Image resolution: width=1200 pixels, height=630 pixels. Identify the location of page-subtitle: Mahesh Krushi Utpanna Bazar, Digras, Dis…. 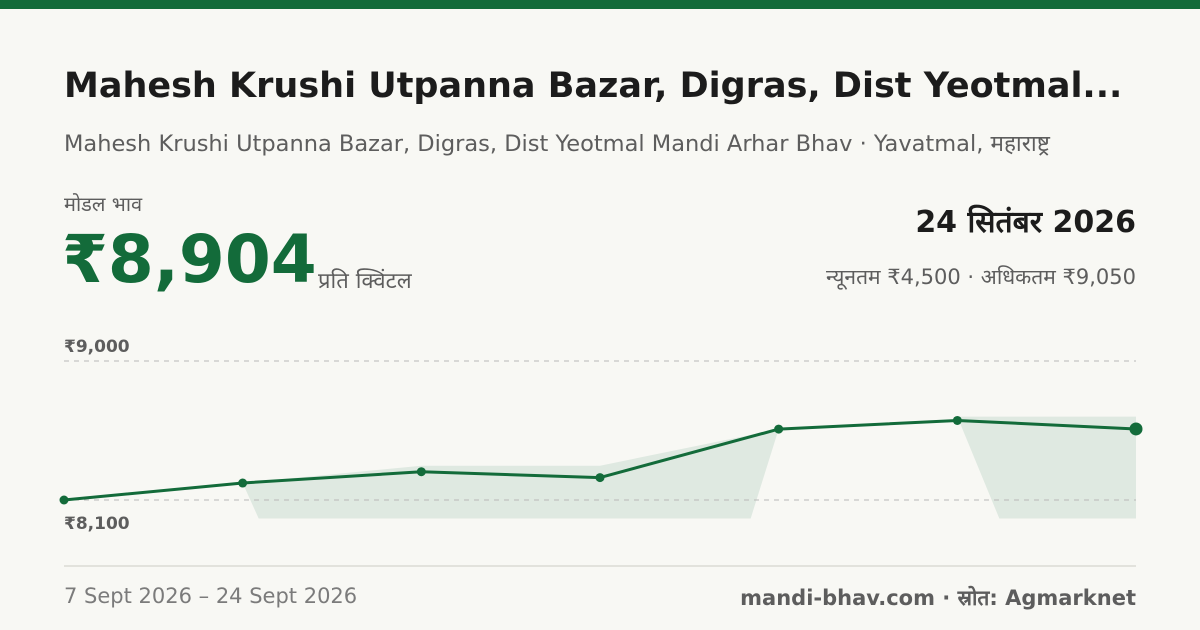
(557, 144).